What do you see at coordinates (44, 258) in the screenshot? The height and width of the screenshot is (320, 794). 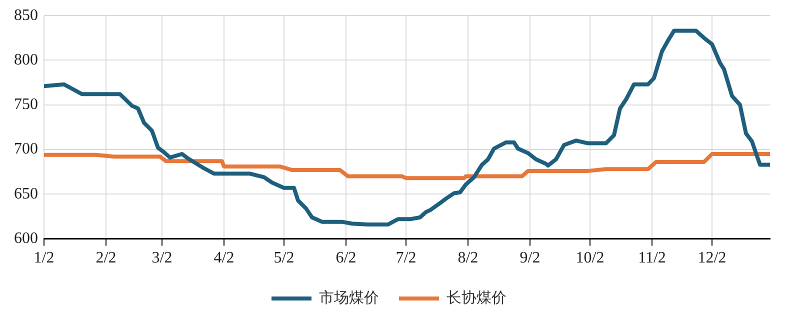 I see `x-tick-label: 1/2` at bounding box center [44, 258].